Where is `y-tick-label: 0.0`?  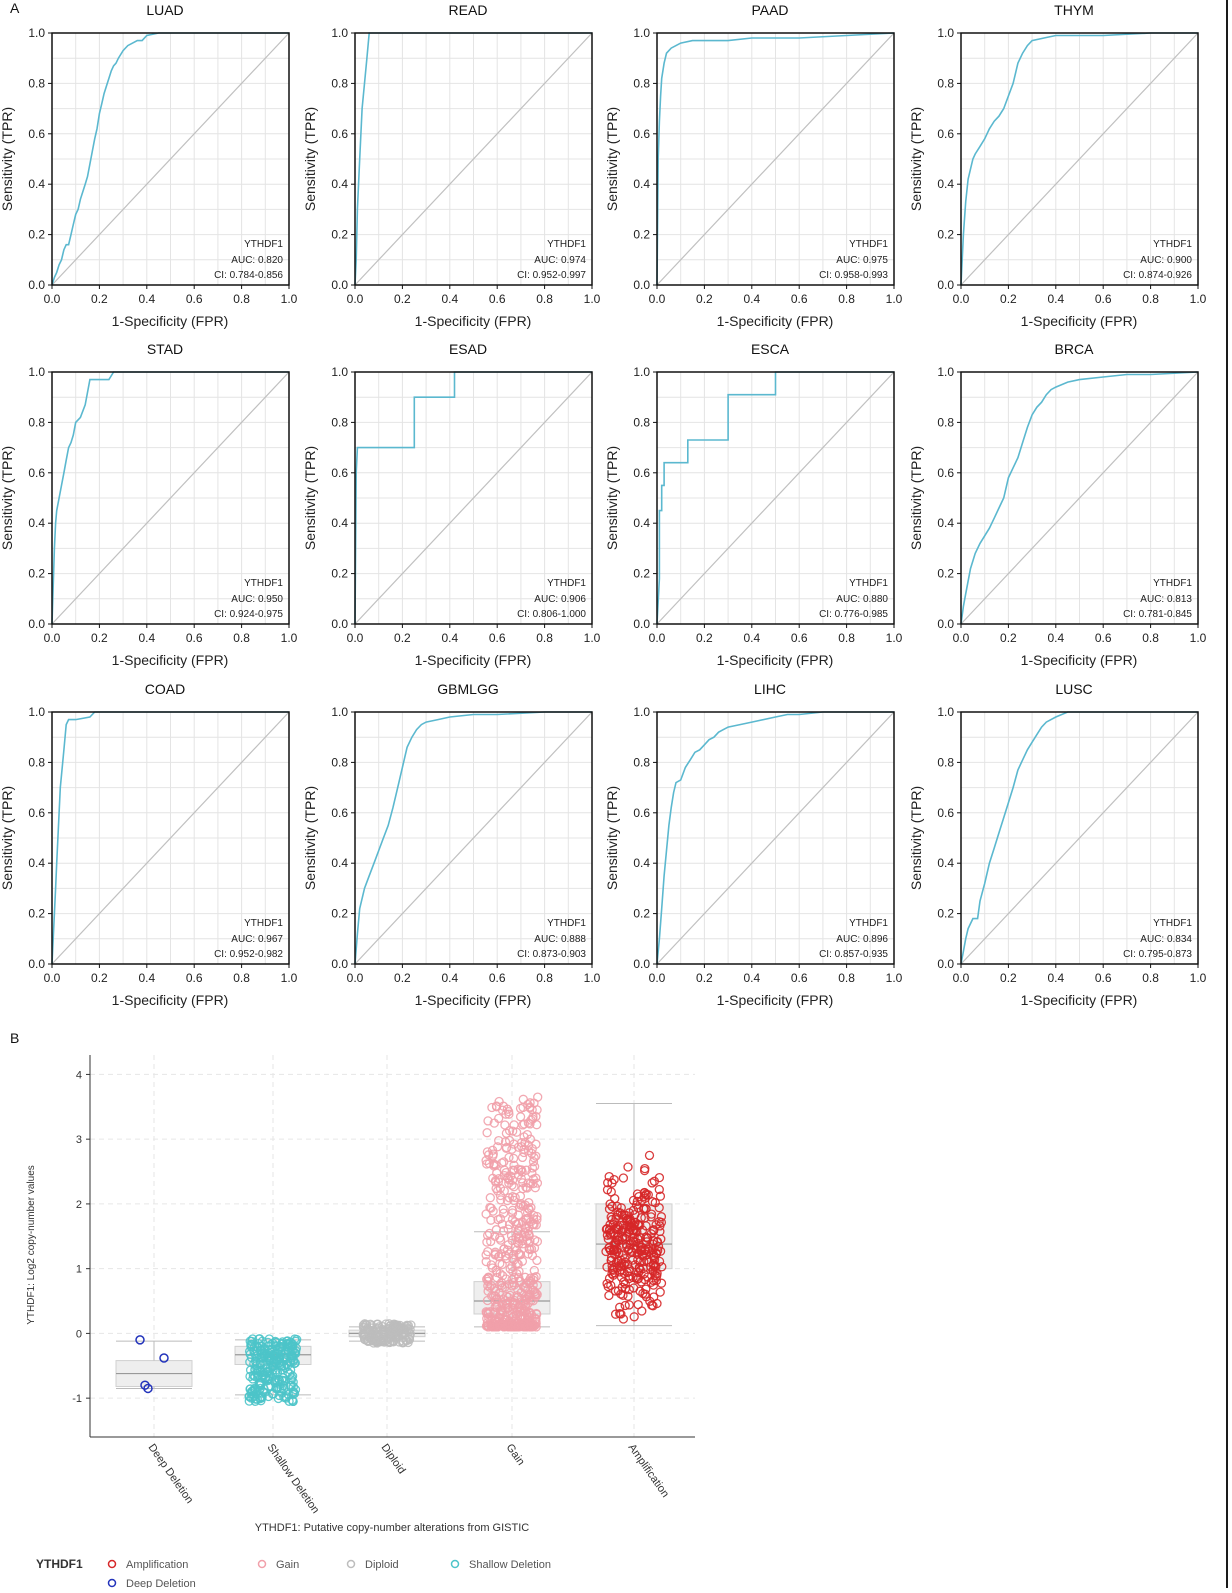
y-tick-label: 0.0 is located at coordinates (945, 285).